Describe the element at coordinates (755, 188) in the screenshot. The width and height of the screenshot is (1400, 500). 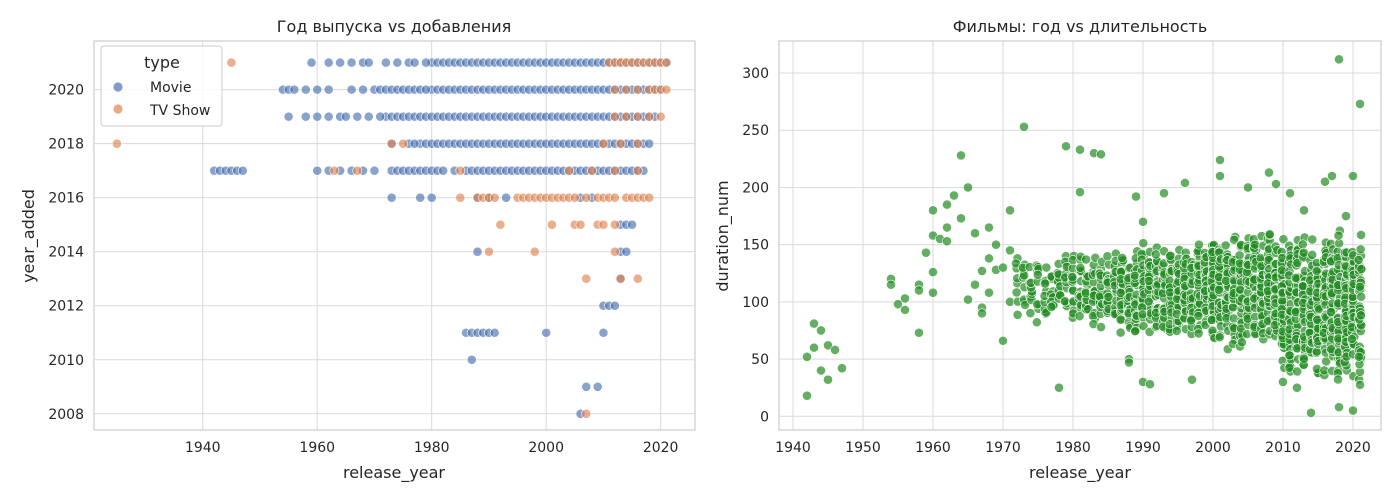
I see `y-tick-label: 200` at that location.